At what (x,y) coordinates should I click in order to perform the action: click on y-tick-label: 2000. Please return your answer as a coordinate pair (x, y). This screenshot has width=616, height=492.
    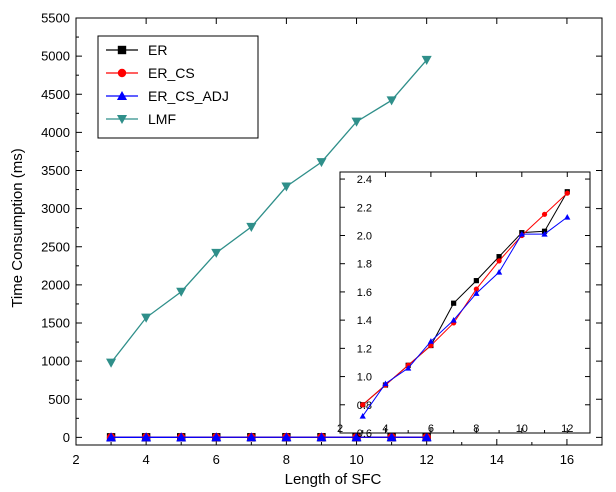
    Looking at the image, I should click on (55, 284).